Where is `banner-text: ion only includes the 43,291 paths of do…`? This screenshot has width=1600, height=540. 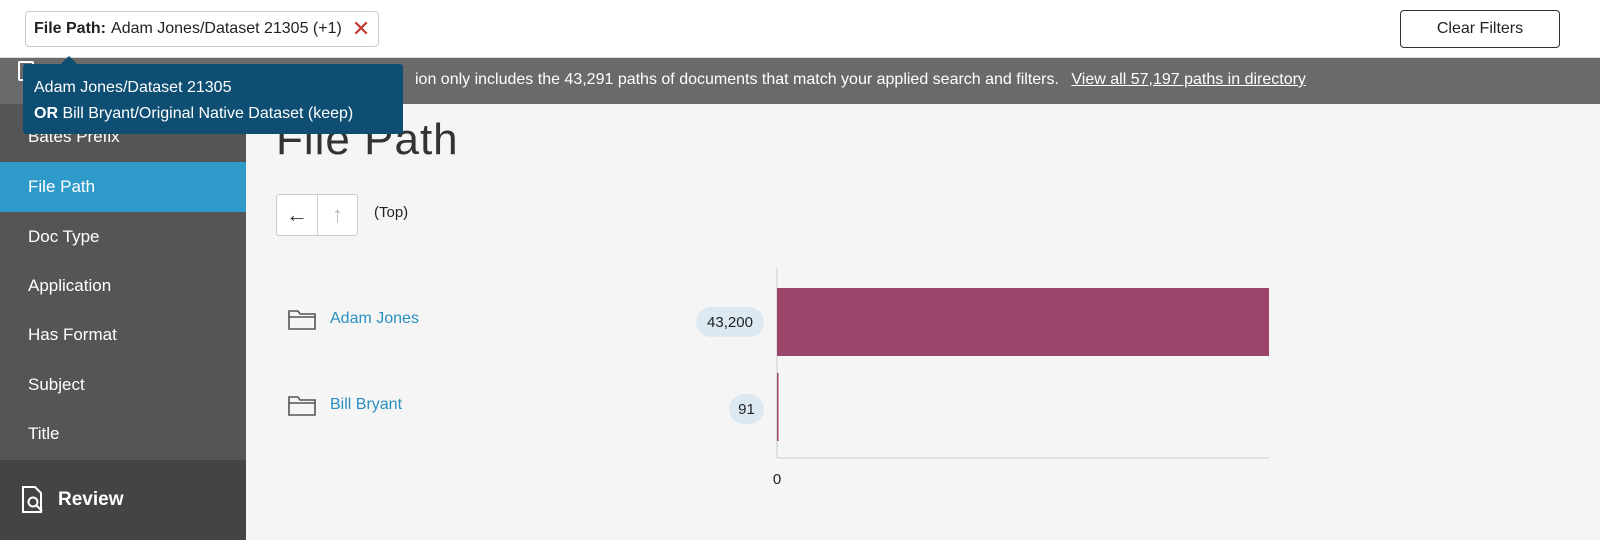 banner-text: ion only includes the 43,291 paths of do… is located at coordinates (860, 80).